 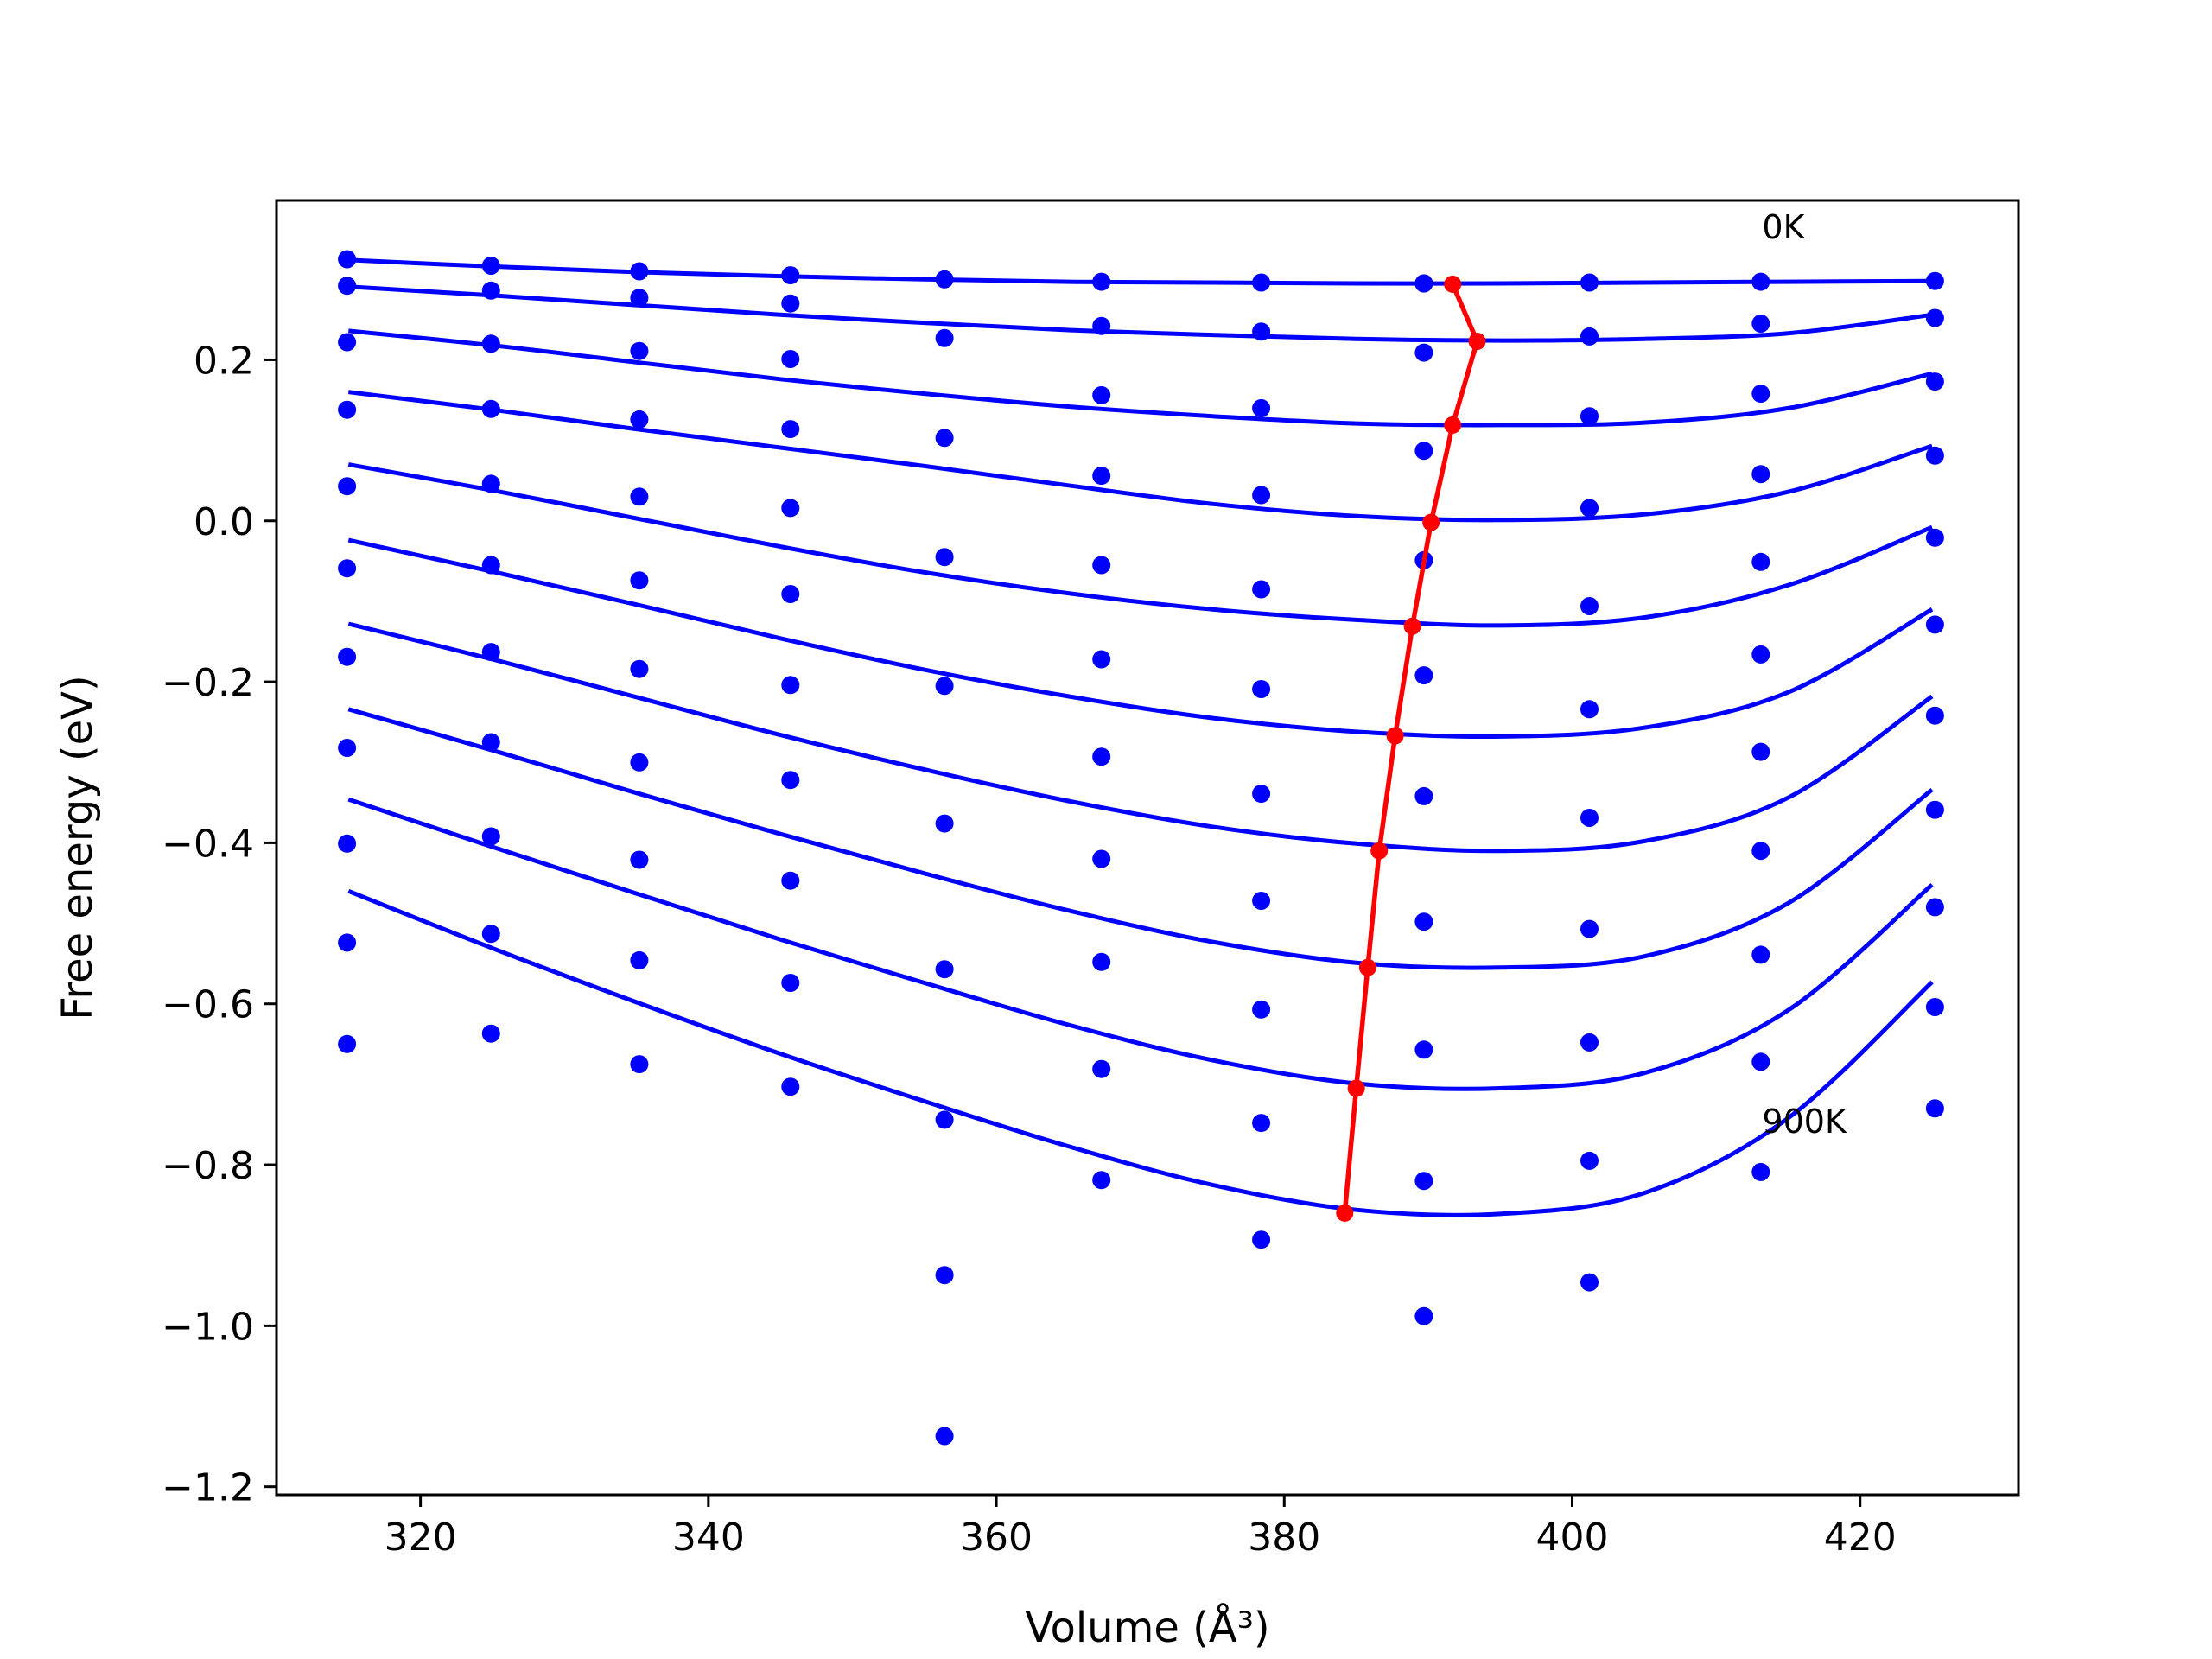 I want to click on y-tick-label: 0.0, so click(x=224, y=522).